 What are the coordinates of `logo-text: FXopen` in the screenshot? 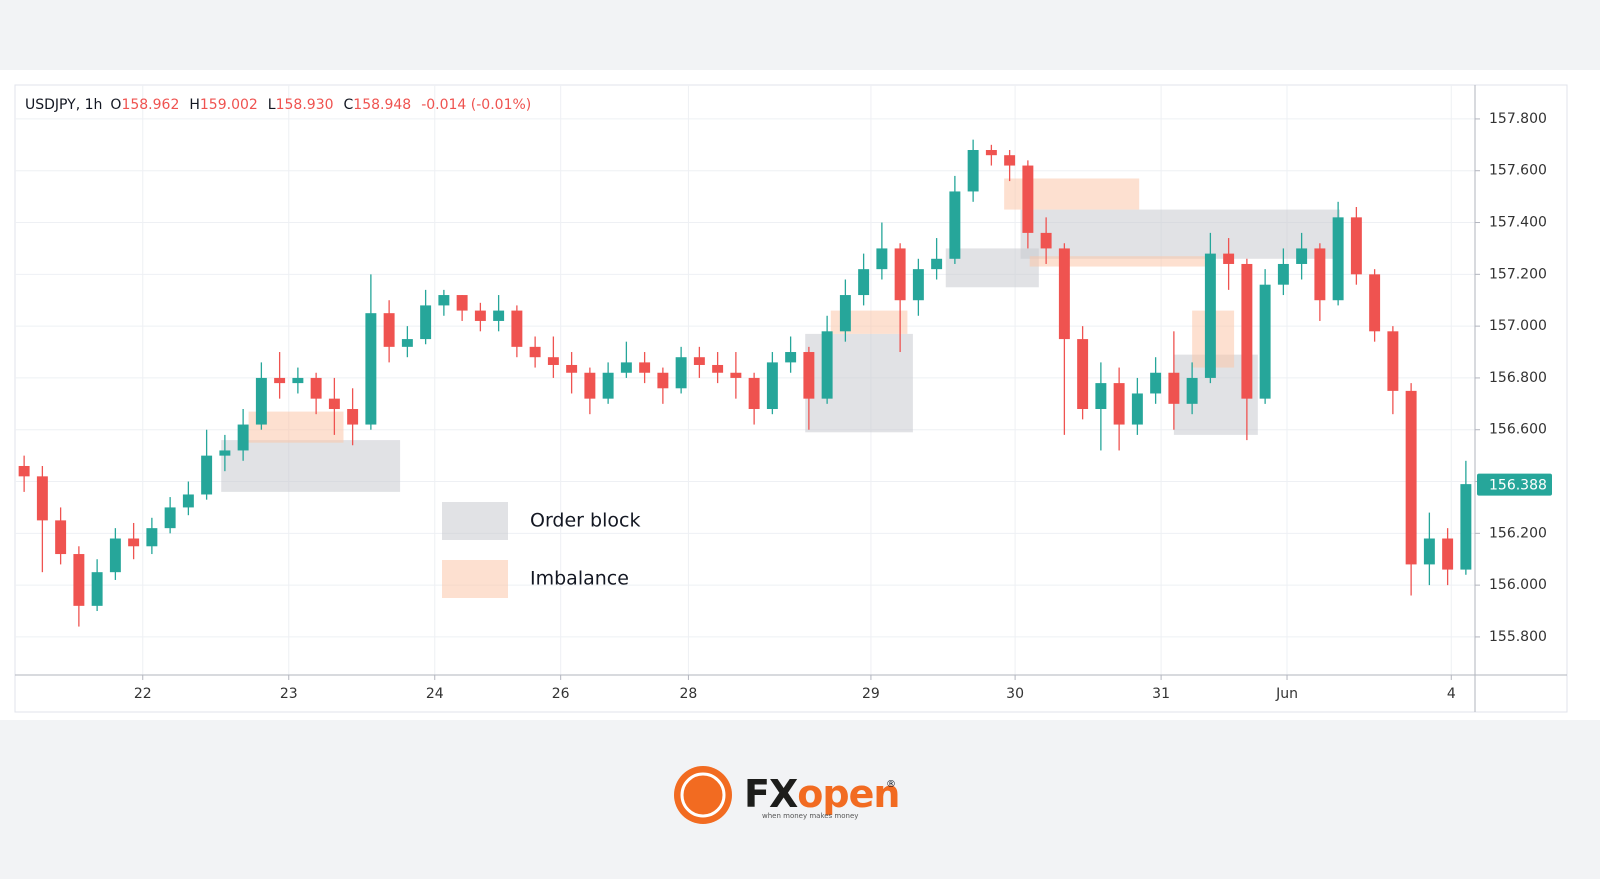 It's located at (821, 794).